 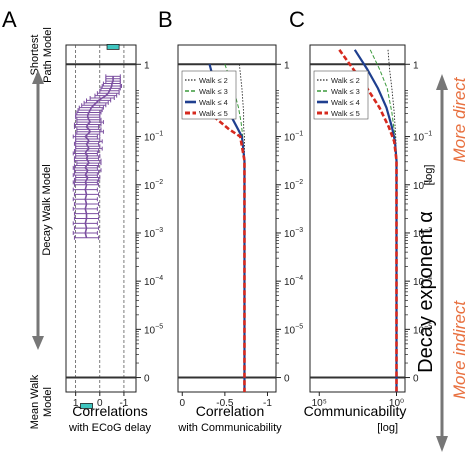 I want to click on mean-walk-label-line2: Model, so click(x=48, y=402).